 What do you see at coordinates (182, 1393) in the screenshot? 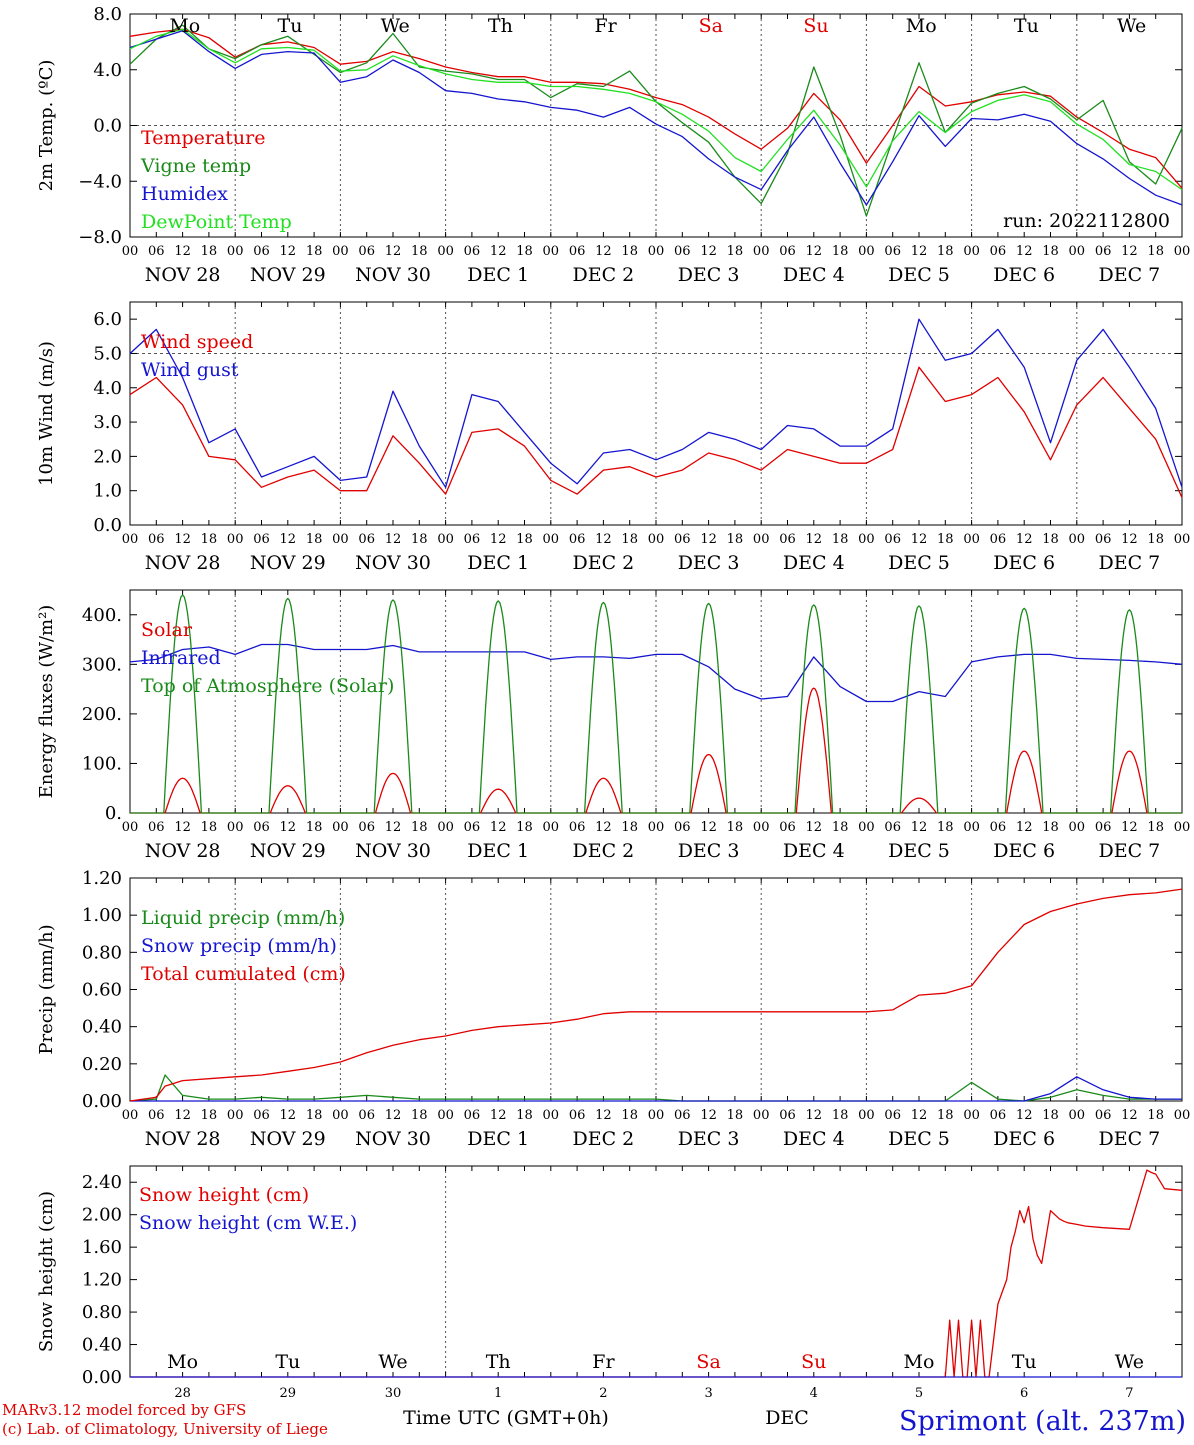
I see `day-number-label: 28` at bounding box center [182, 1393].